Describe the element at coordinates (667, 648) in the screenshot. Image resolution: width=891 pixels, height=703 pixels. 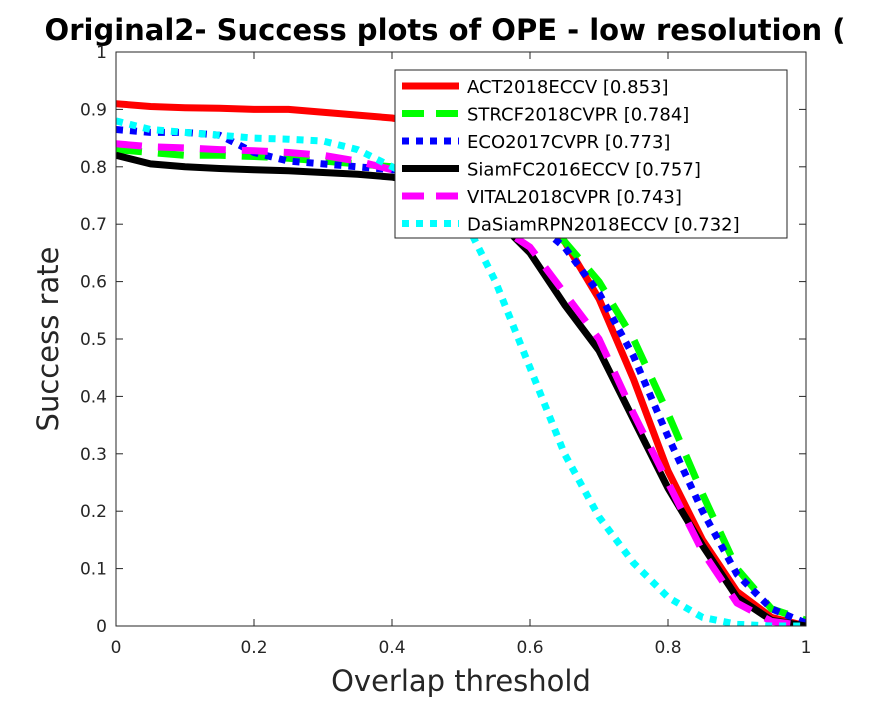
I see `x-tick-label: 0.8` at that location.